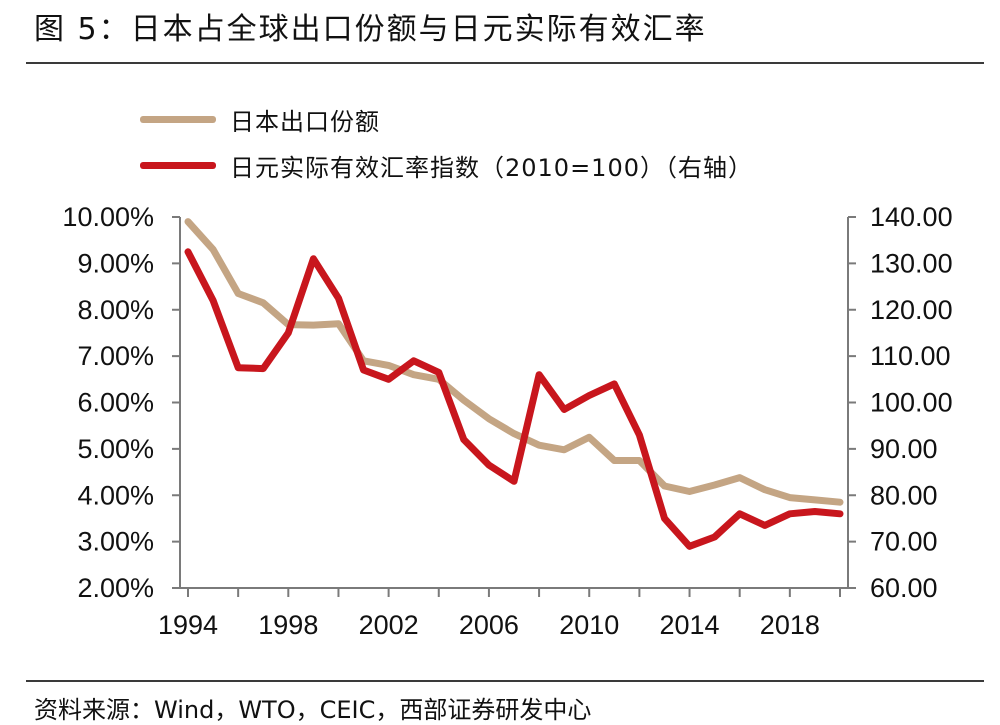 This screenshot has width=1000, height=725. Describe the element at coordinates (313, 710) in the screenshot. I see `source-note: 资料来源：Wind，WTO，CEIC，西部证券研发中心` at that location.